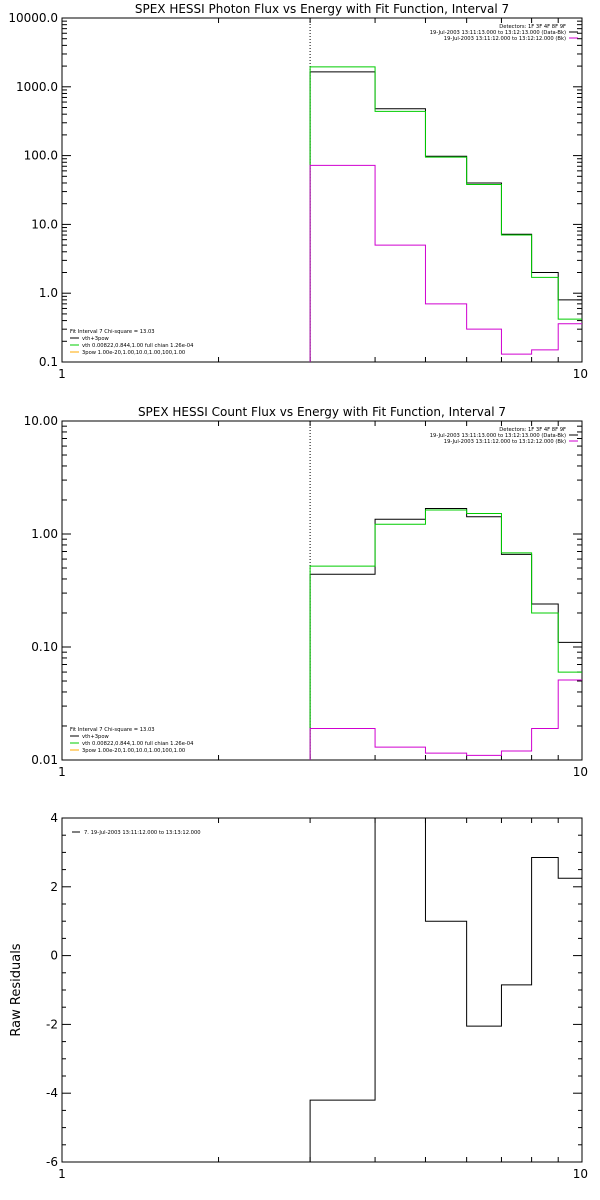 This screenshot has width=600, height=1200. Describe the element at coordinates (33, 18) in the screenshot. I see `y-tick-label: 10000.0` at that location.